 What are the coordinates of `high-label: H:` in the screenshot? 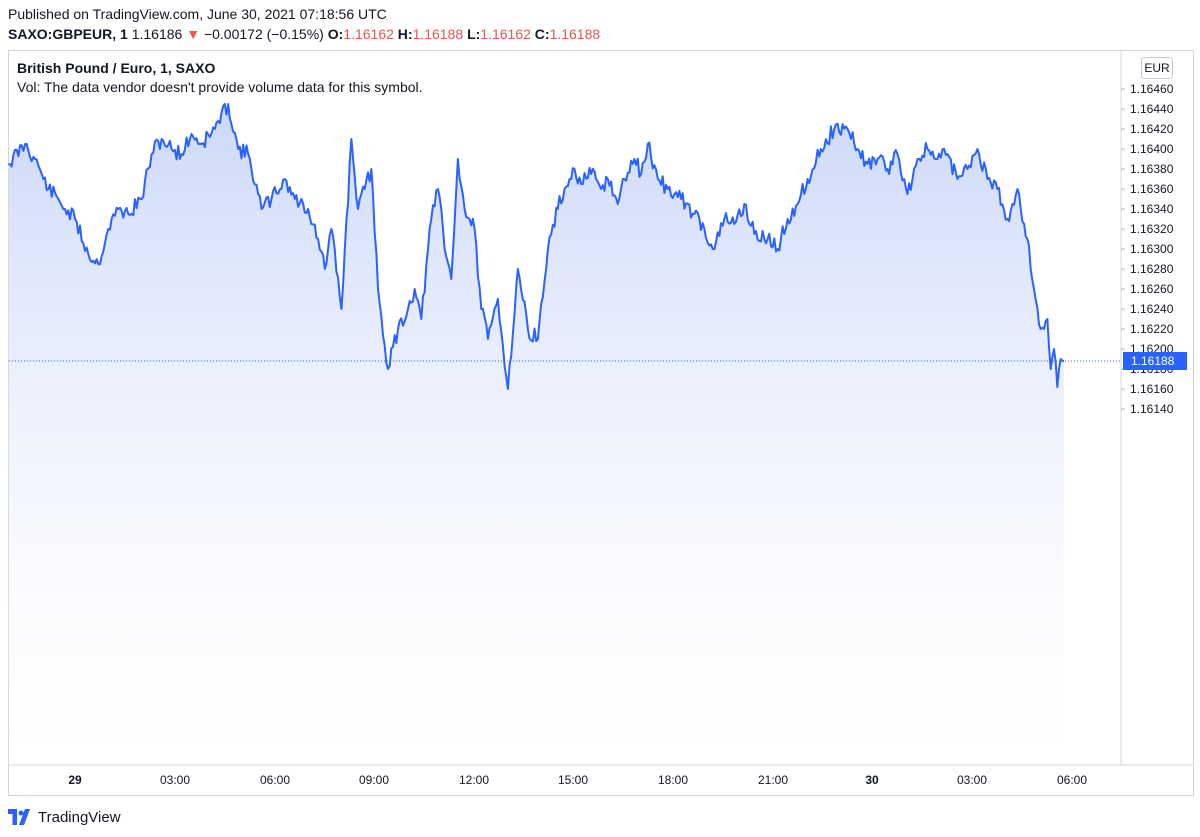 It's located at (405, 34).